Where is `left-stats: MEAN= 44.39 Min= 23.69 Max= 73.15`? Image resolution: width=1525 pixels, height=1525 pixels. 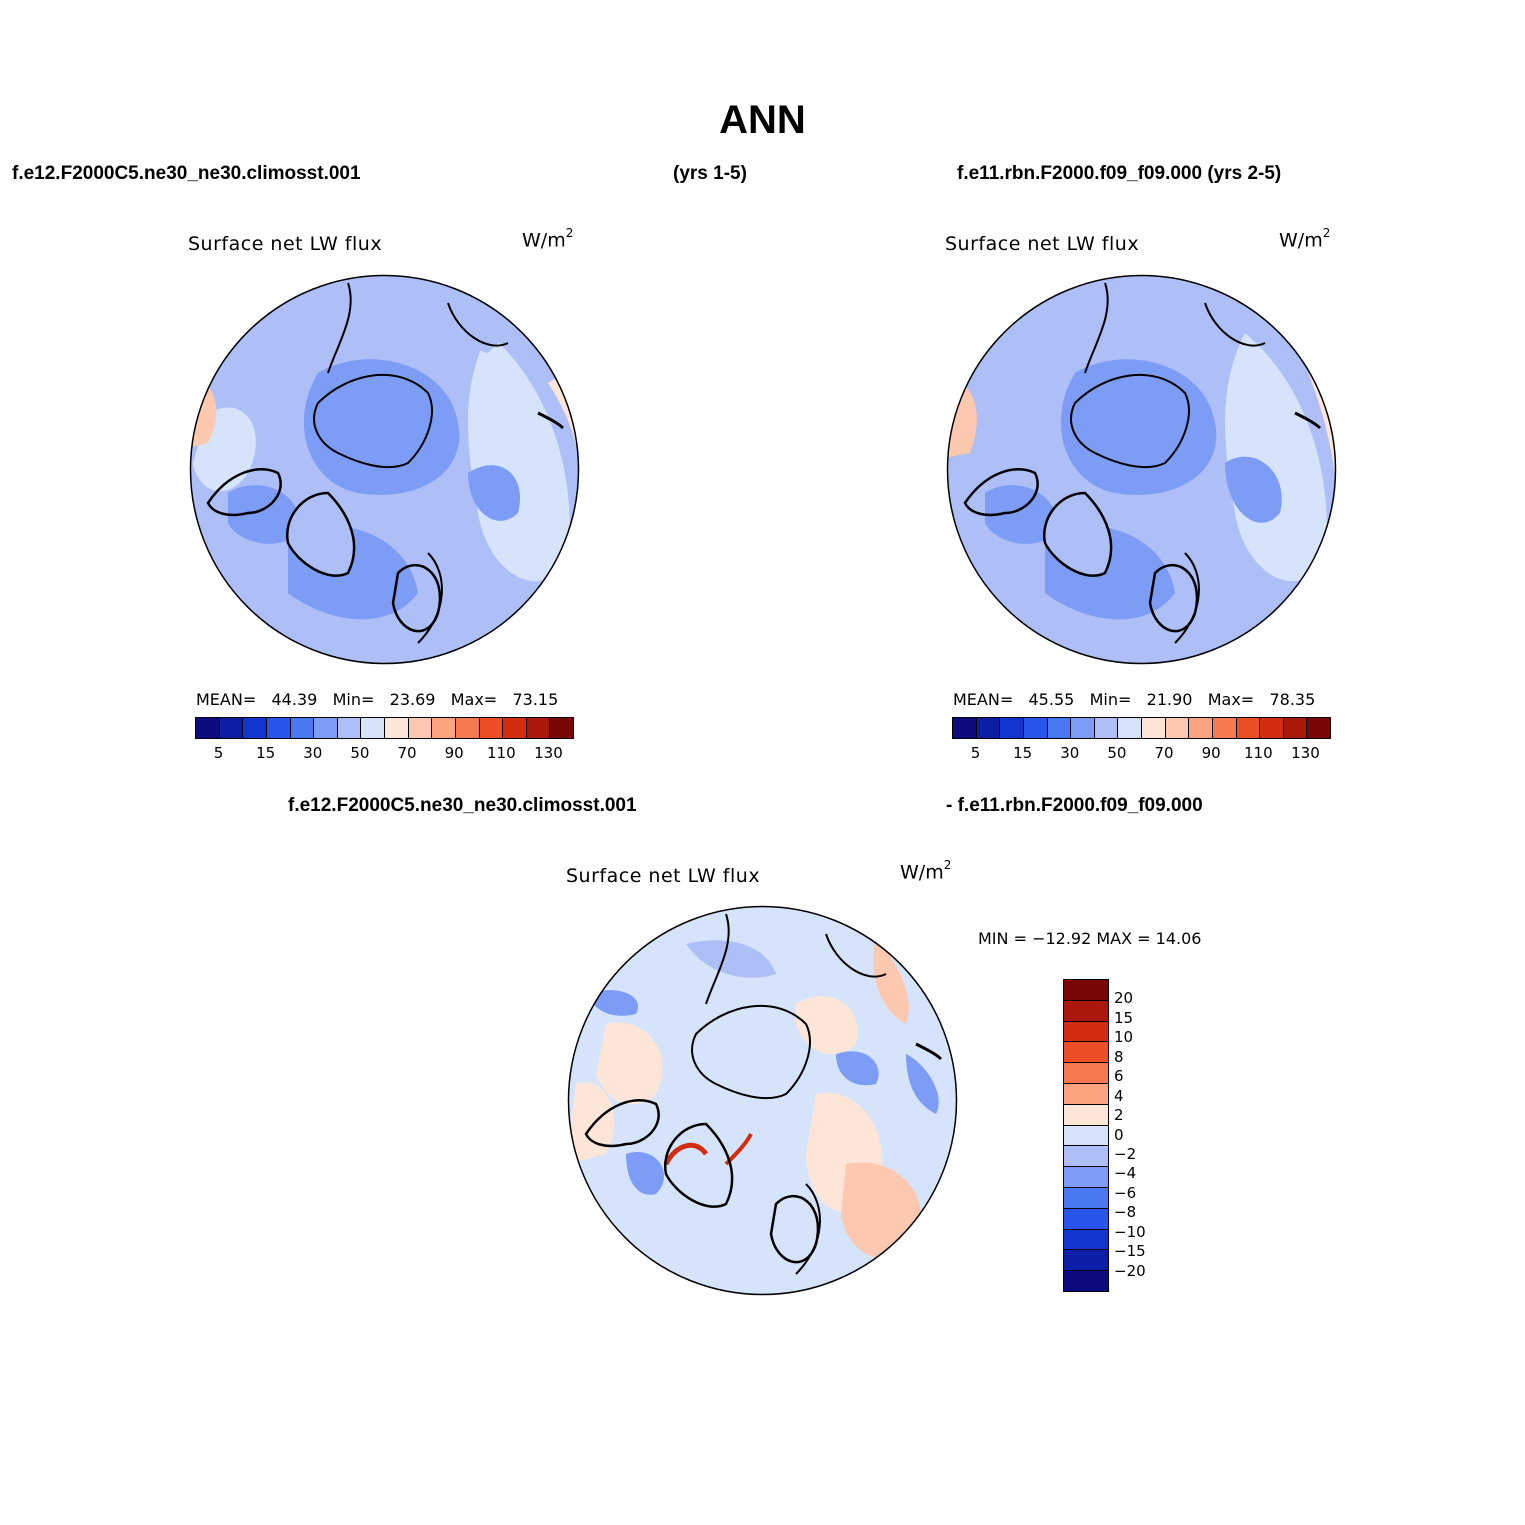
left-stats: MEAN= 44.39 Min= 23.69 Max= 73.15 is located at coordinates (377, 699).